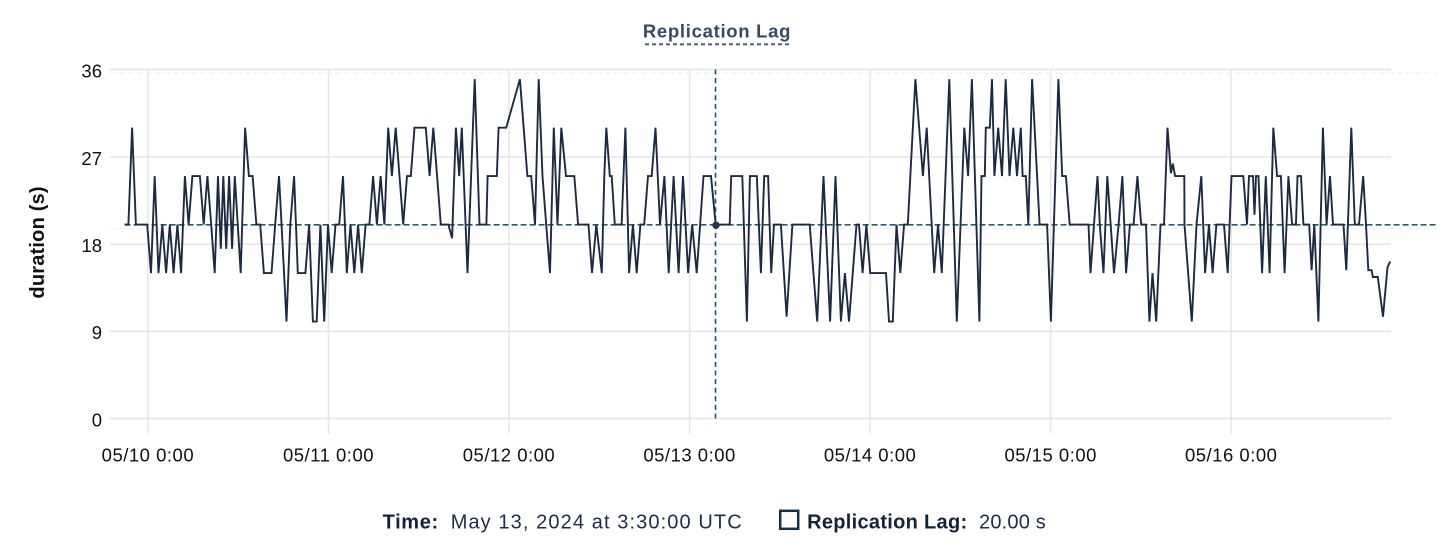 The height and width of the screenshot is (556, 1440). Describe the element at coordinates (148, 455) in the screenshot. I see `svg-text: 05/10 0:00` at that location.